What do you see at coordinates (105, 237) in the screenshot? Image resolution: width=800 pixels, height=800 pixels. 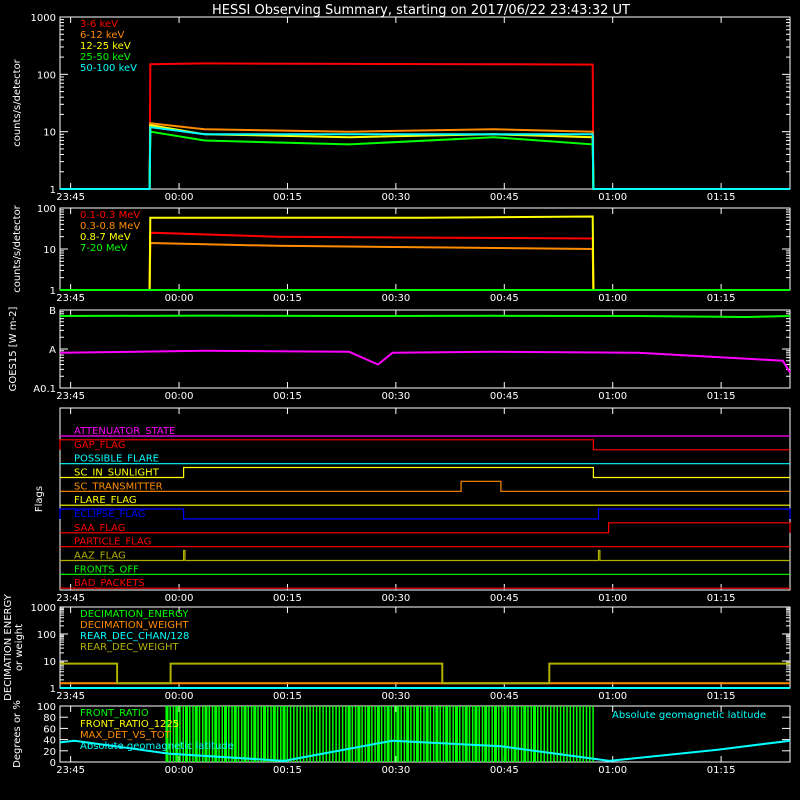 I see `legend-entry: 0.8-7 MeV` at bounding box center [105, 237].